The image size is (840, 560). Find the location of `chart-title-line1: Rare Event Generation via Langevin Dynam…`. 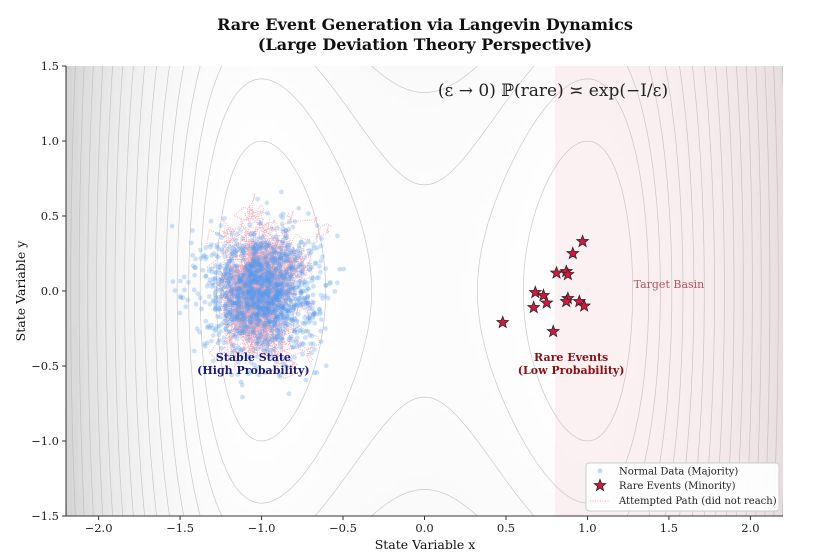

chart-title-line1: Rare Event Generation via Langevin Dynam… is located at coordinates (425, 24).